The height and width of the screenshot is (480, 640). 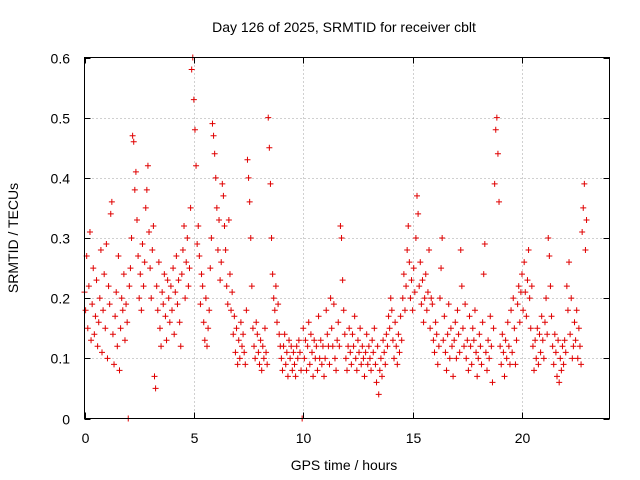 I want to click on x-axis-label: GPS time / hours, so click(x=344, y=465).